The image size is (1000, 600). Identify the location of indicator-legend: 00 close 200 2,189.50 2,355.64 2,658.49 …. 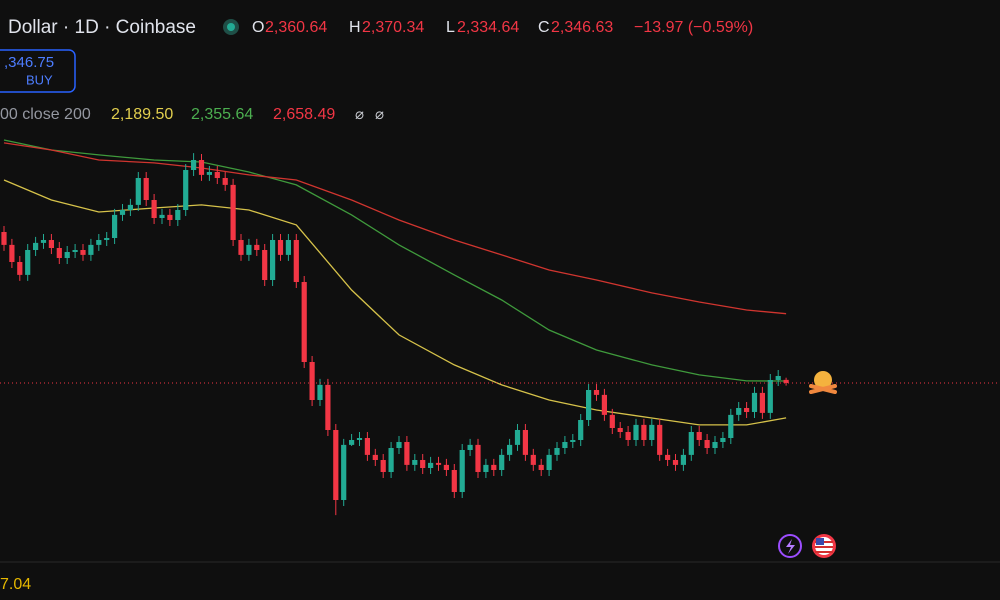
(192, 114).